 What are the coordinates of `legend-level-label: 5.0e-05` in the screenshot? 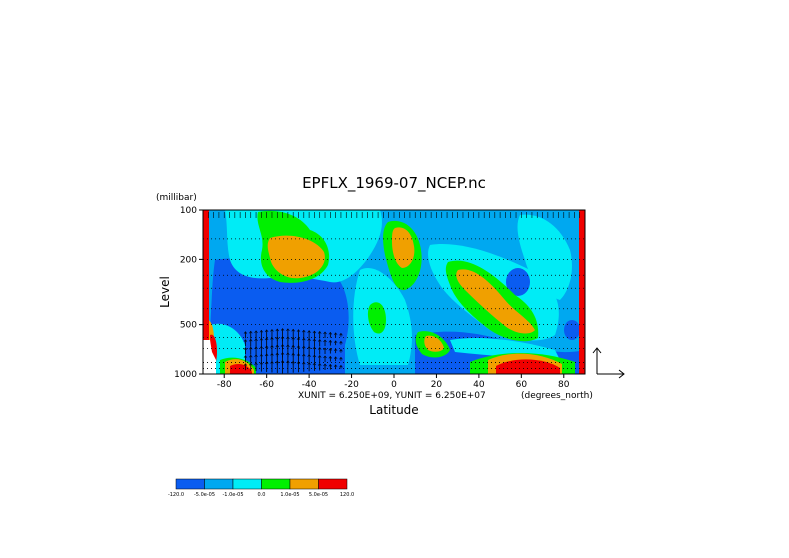 It's located at (318, 495).